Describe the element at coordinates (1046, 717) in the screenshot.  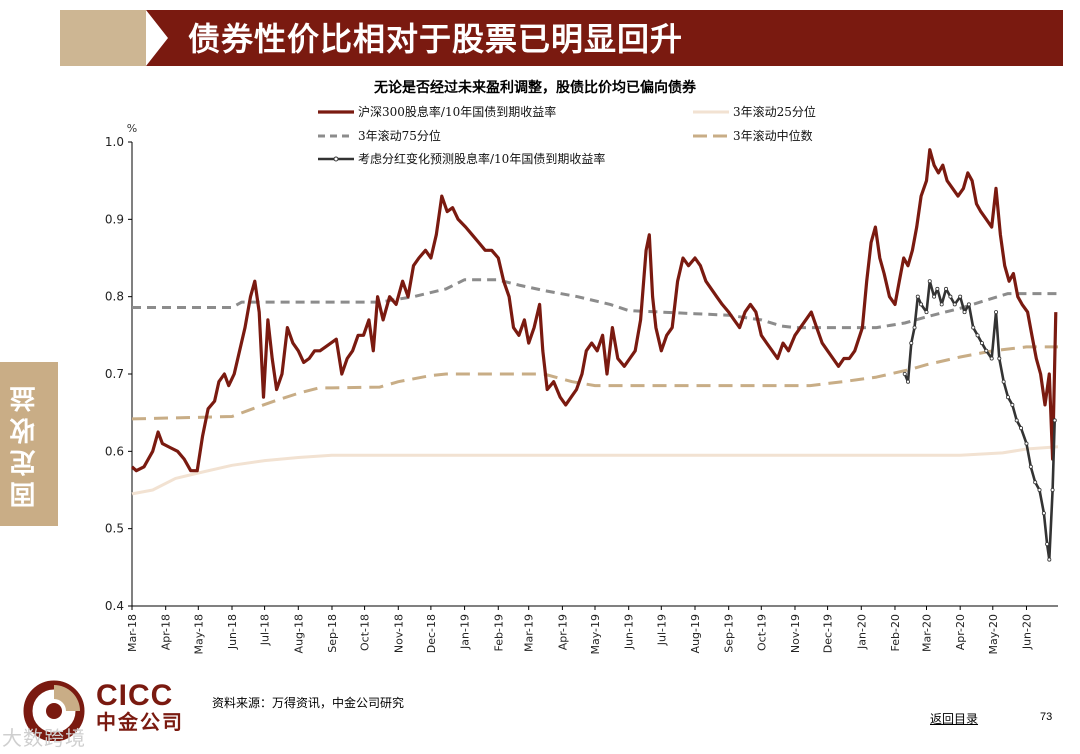
I see `page-number: 73` at that location.